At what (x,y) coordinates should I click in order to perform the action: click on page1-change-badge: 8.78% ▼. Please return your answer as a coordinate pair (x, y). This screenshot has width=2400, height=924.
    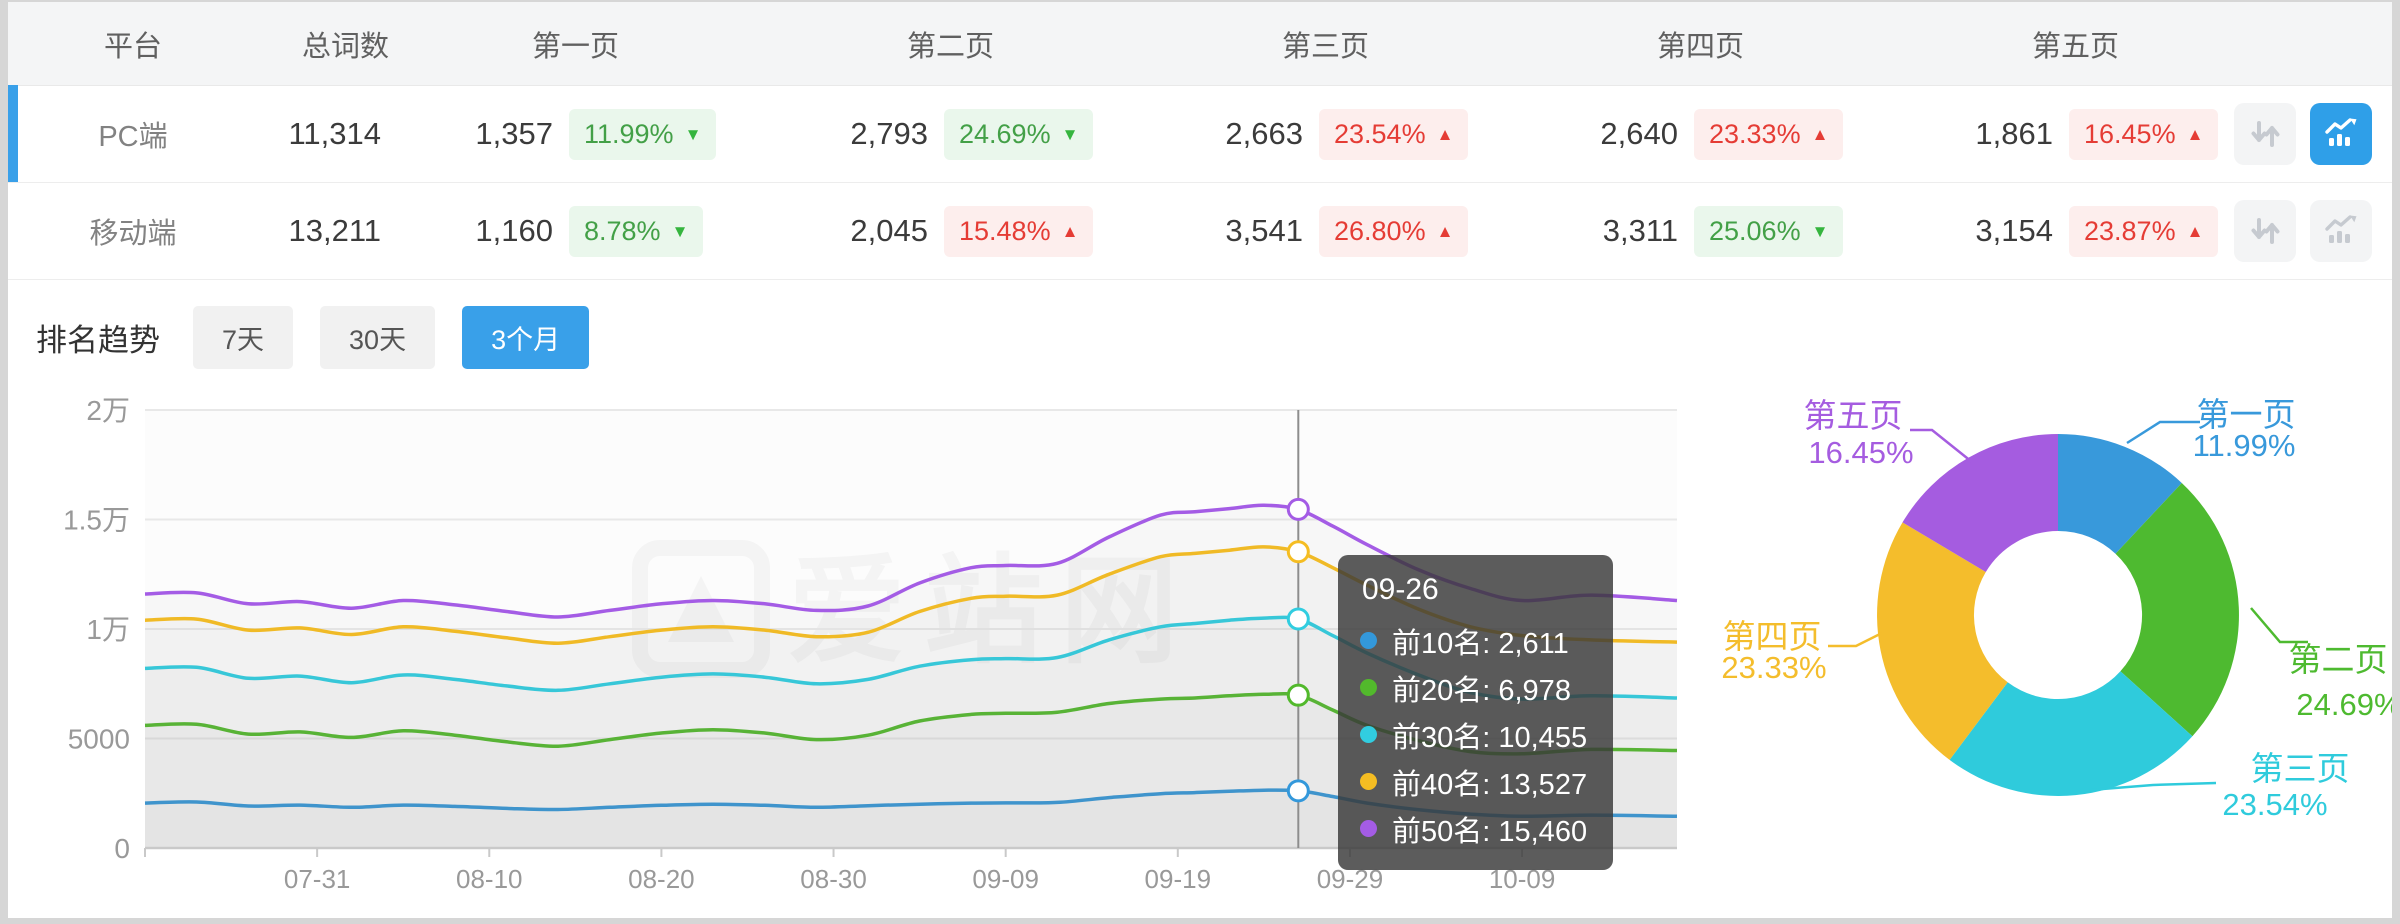
    Looking at the image, I should click on (636, 231).